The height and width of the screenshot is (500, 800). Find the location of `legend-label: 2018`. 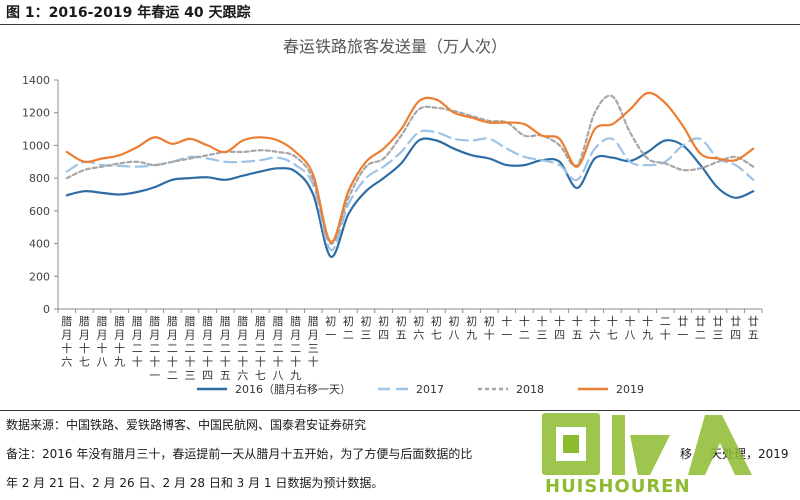

legend-label: 2018 is located at coordinates (530, 389).